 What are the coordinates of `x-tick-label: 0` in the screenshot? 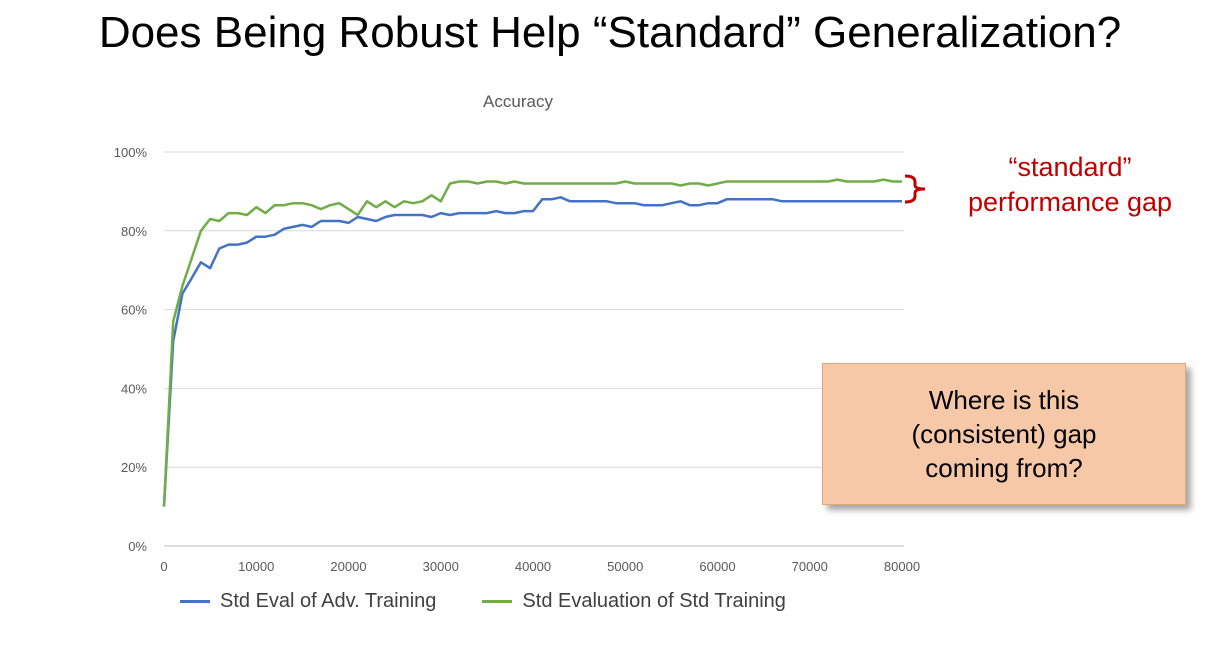 It's located at (163, 566).